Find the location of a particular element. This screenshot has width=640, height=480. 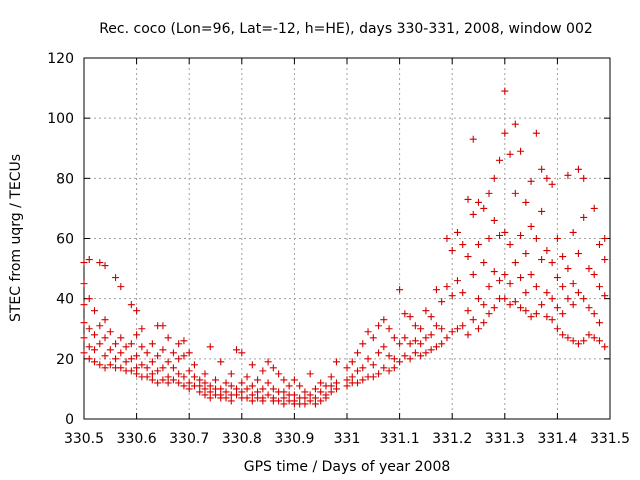

y-tick-label: 40 is located at coordinates (65, 300).